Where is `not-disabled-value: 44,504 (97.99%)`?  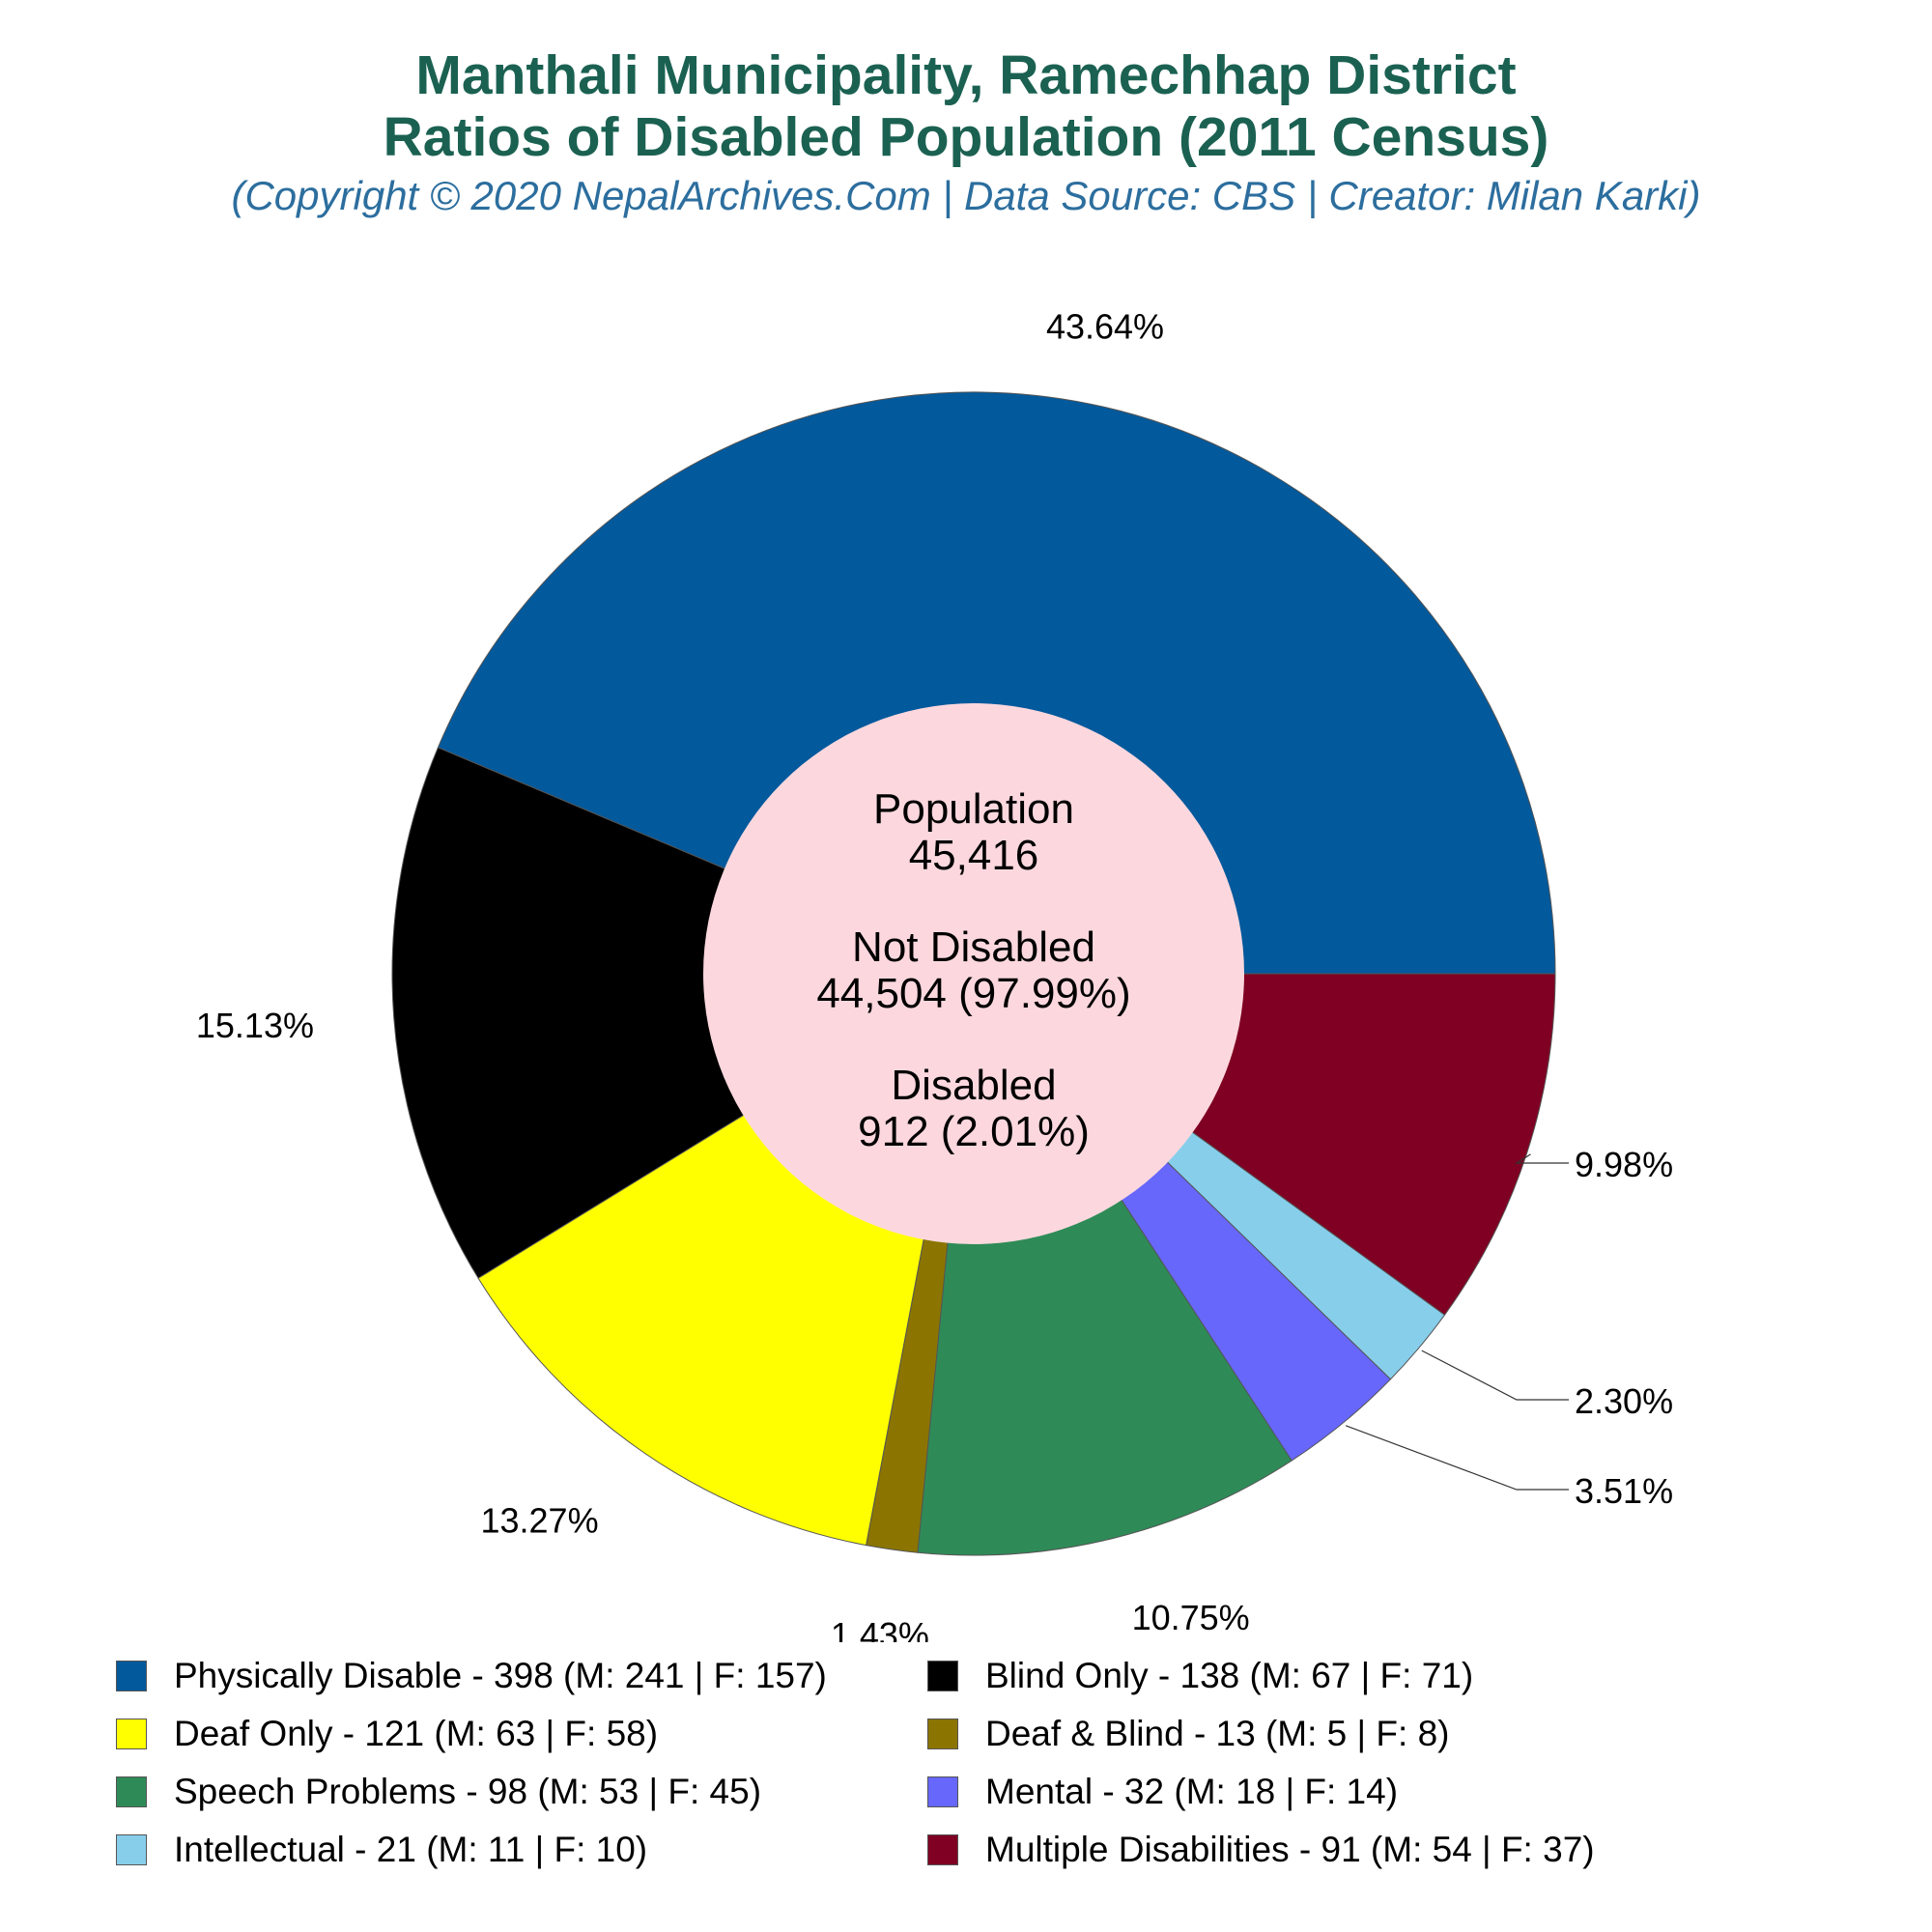
not-disabled-value: 44,504 (97.99%) is located at coordinates (973, 993).